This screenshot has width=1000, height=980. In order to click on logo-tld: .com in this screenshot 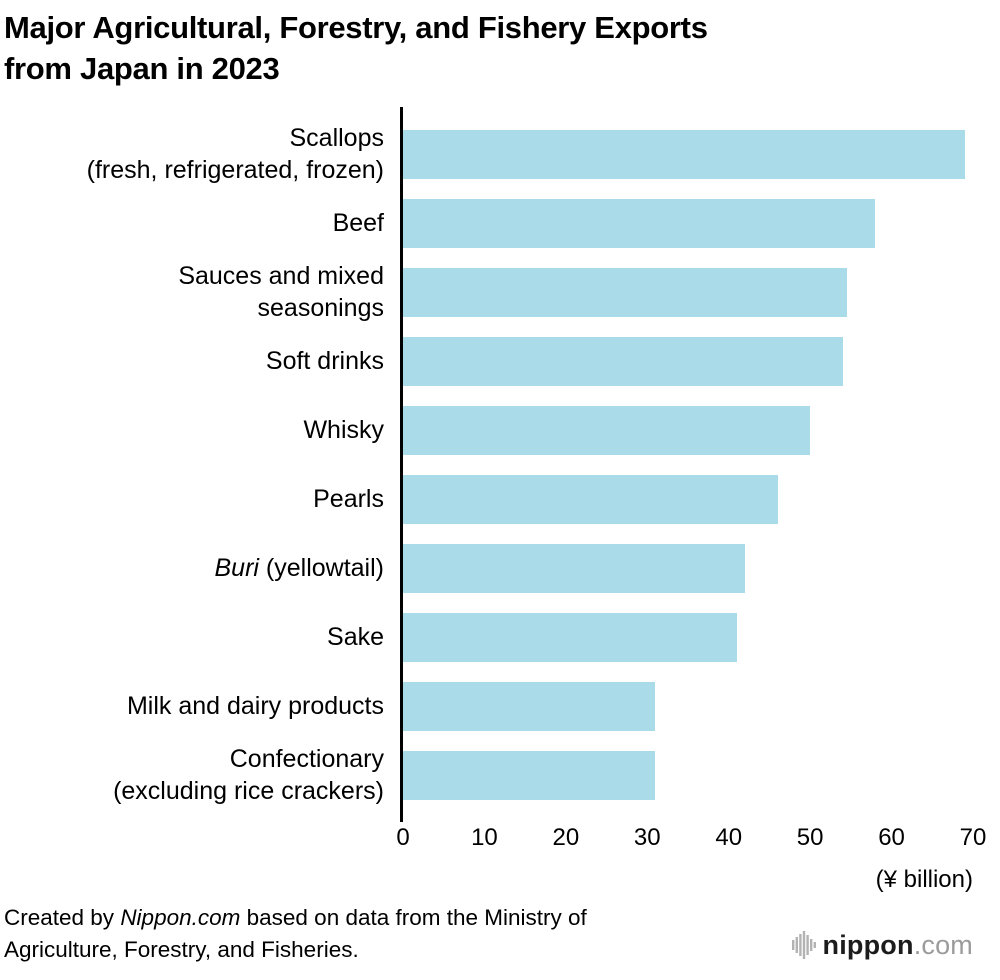, I will do `click(943, 944)`.